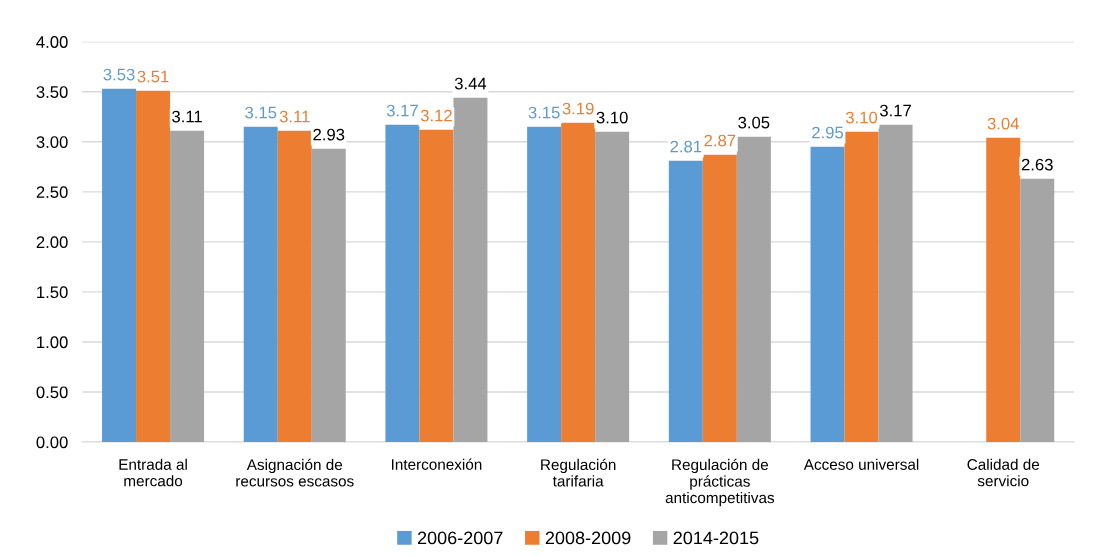 The width and height of the screenshot is (1096, 556). What do you see at coordinates (436, 464) in the screenshot?
I see `x-tick-label: Interconexión` at bounding box center [436, 464].